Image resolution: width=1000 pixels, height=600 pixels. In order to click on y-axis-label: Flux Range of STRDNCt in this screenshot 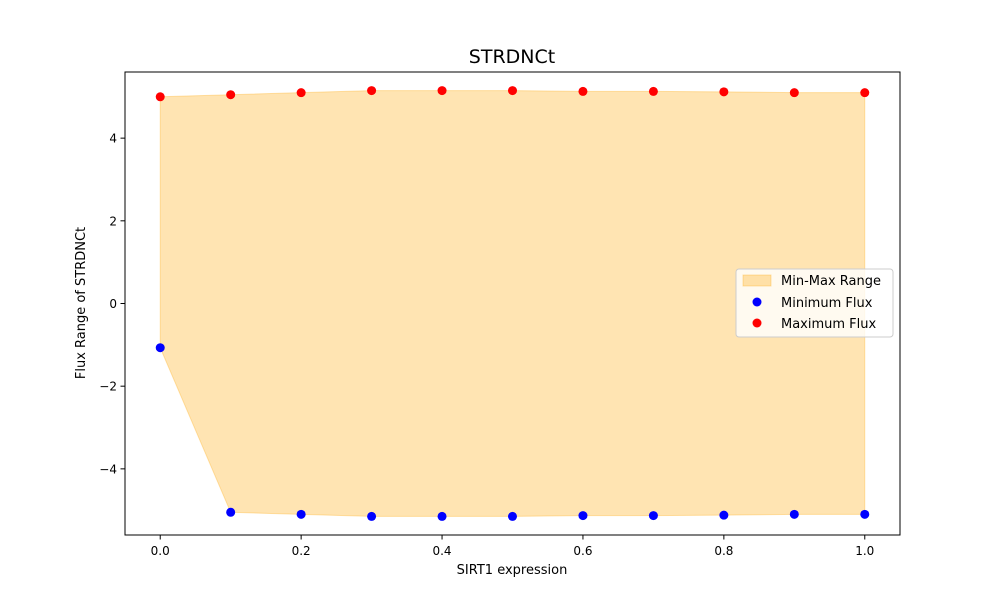, I will do `click(81, 303)`.